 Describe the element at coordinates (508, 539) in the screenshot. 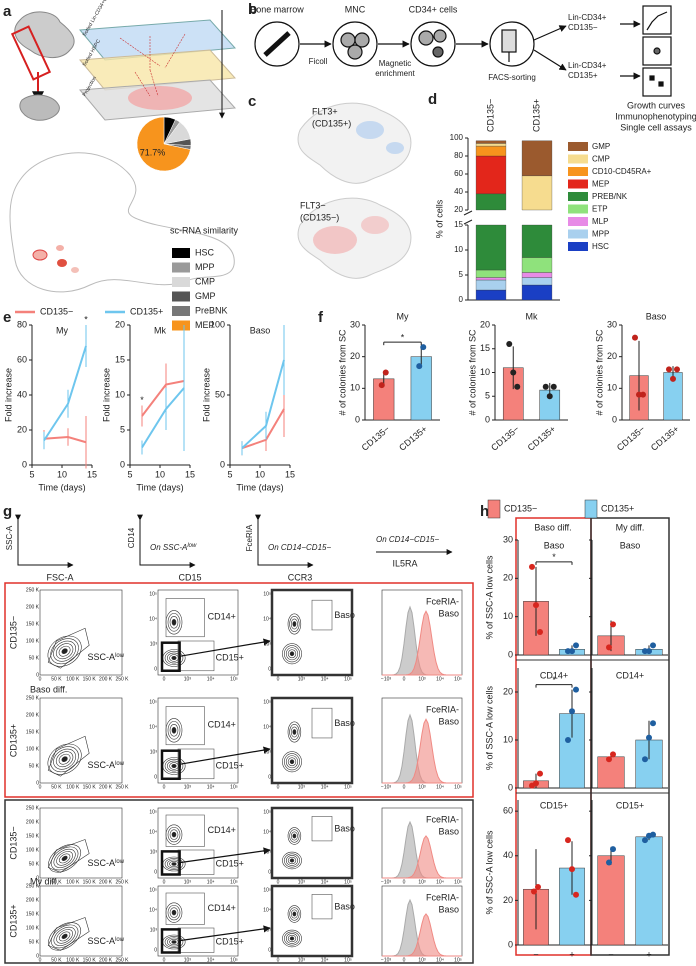

I see `y-tick-label: 30` at that location.